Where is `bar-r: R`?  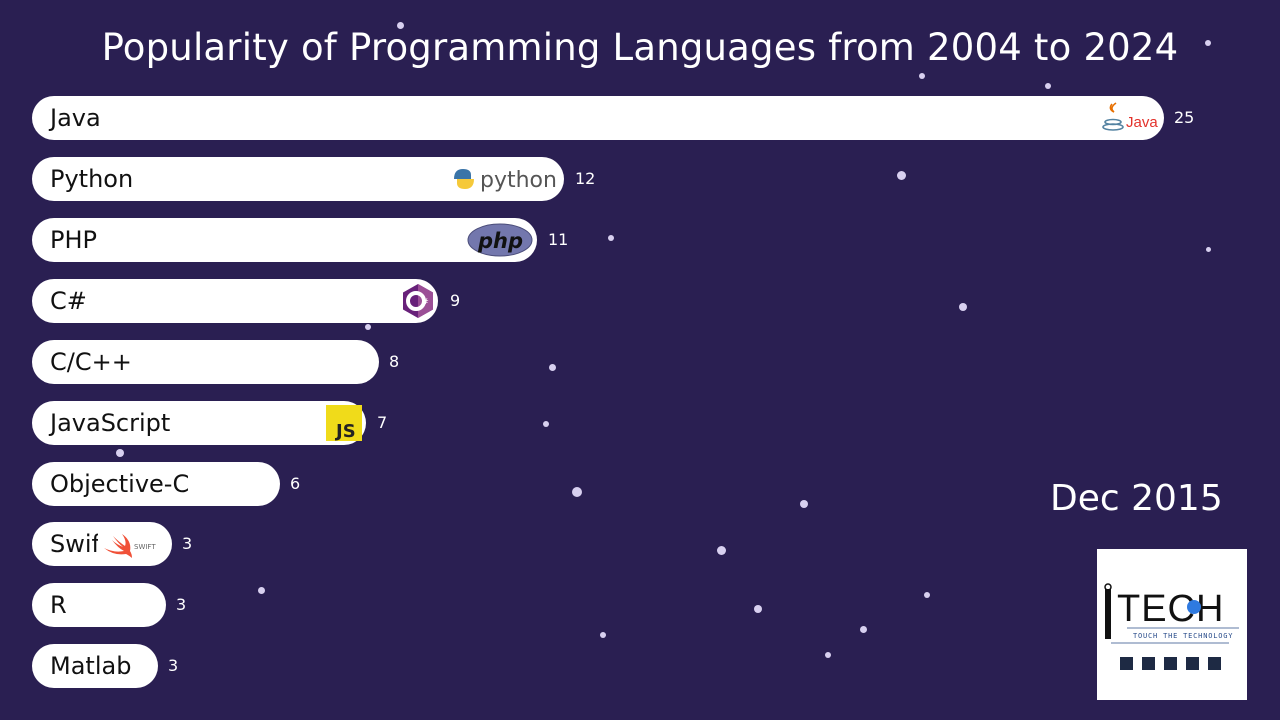
bar-r: R is located at coordinates (99, 605).